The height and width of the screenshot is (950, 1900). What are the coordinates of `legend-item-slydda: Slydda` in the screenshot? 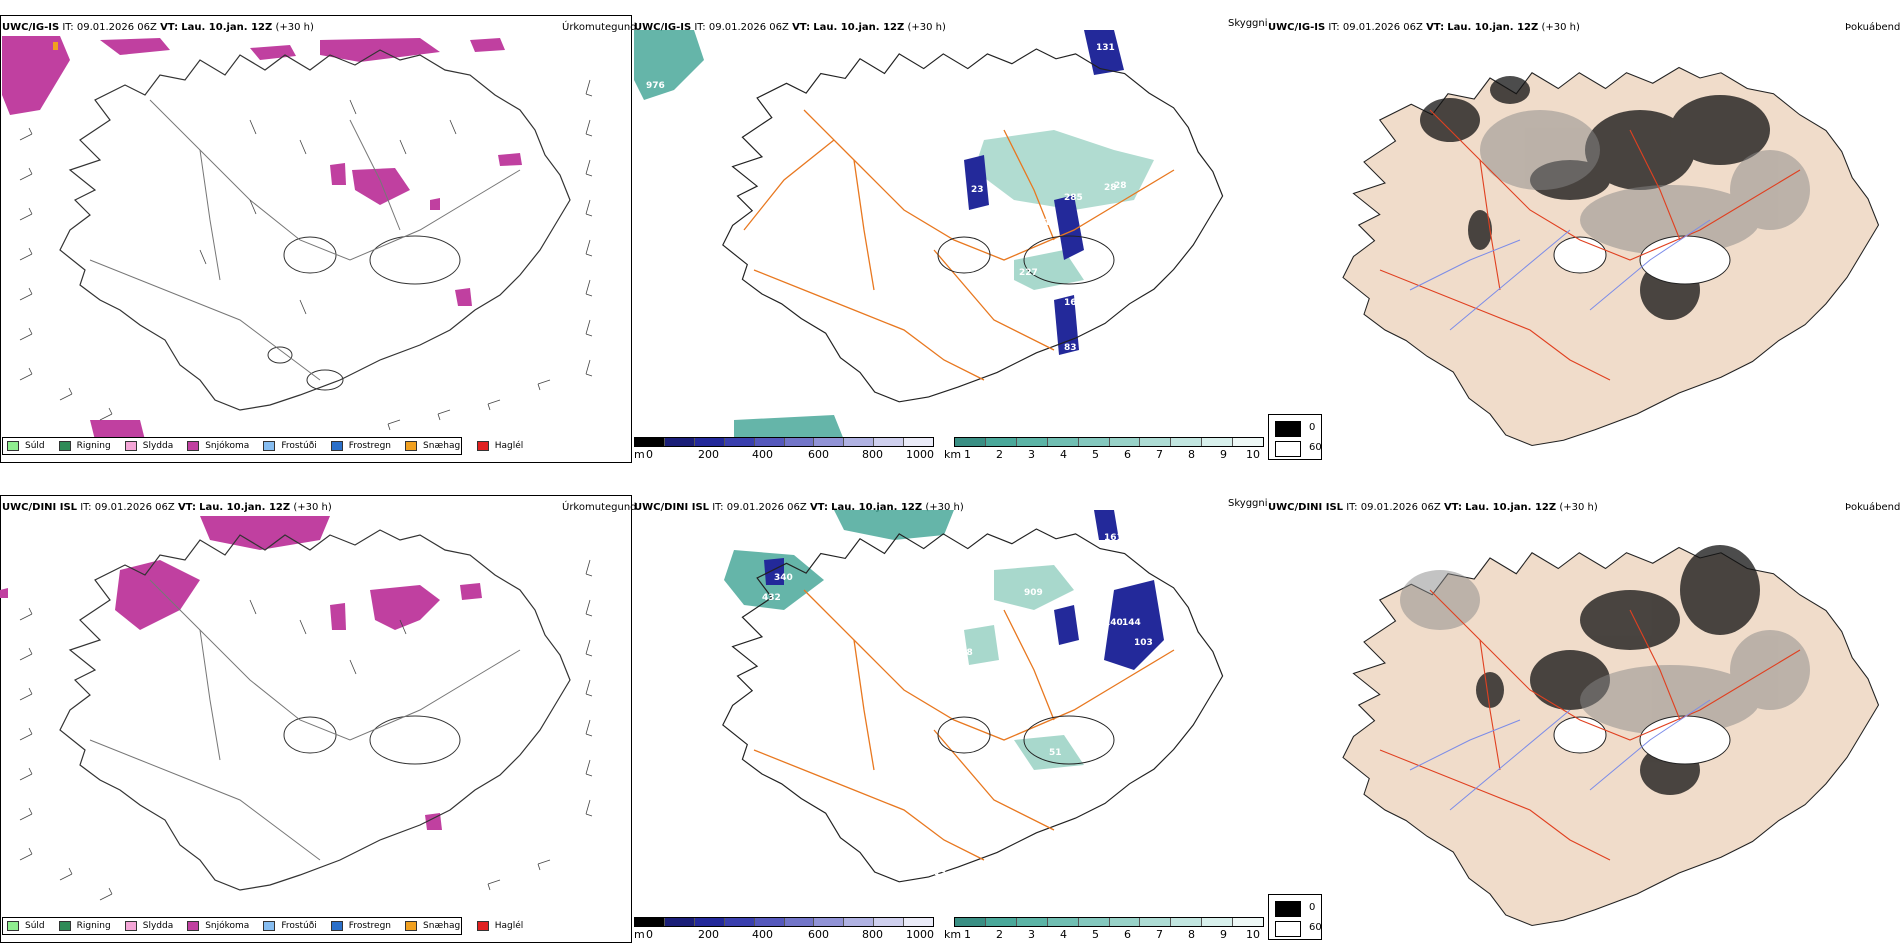 It's located at (148, 926).